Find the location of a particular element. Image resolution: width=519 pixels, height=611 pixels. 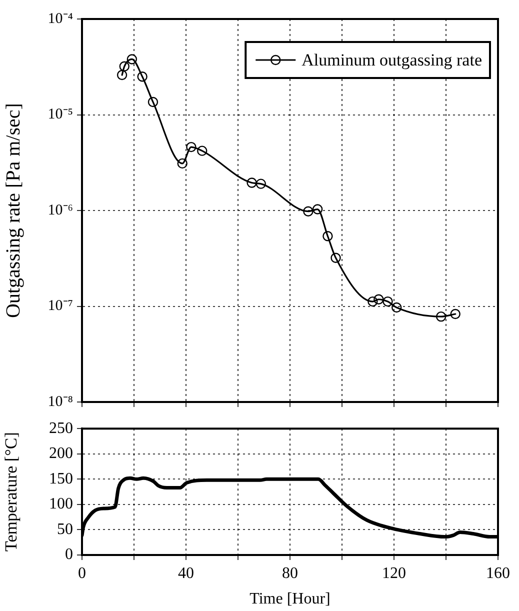

x-tick-label: 120 is located at coordinates (394, 573).